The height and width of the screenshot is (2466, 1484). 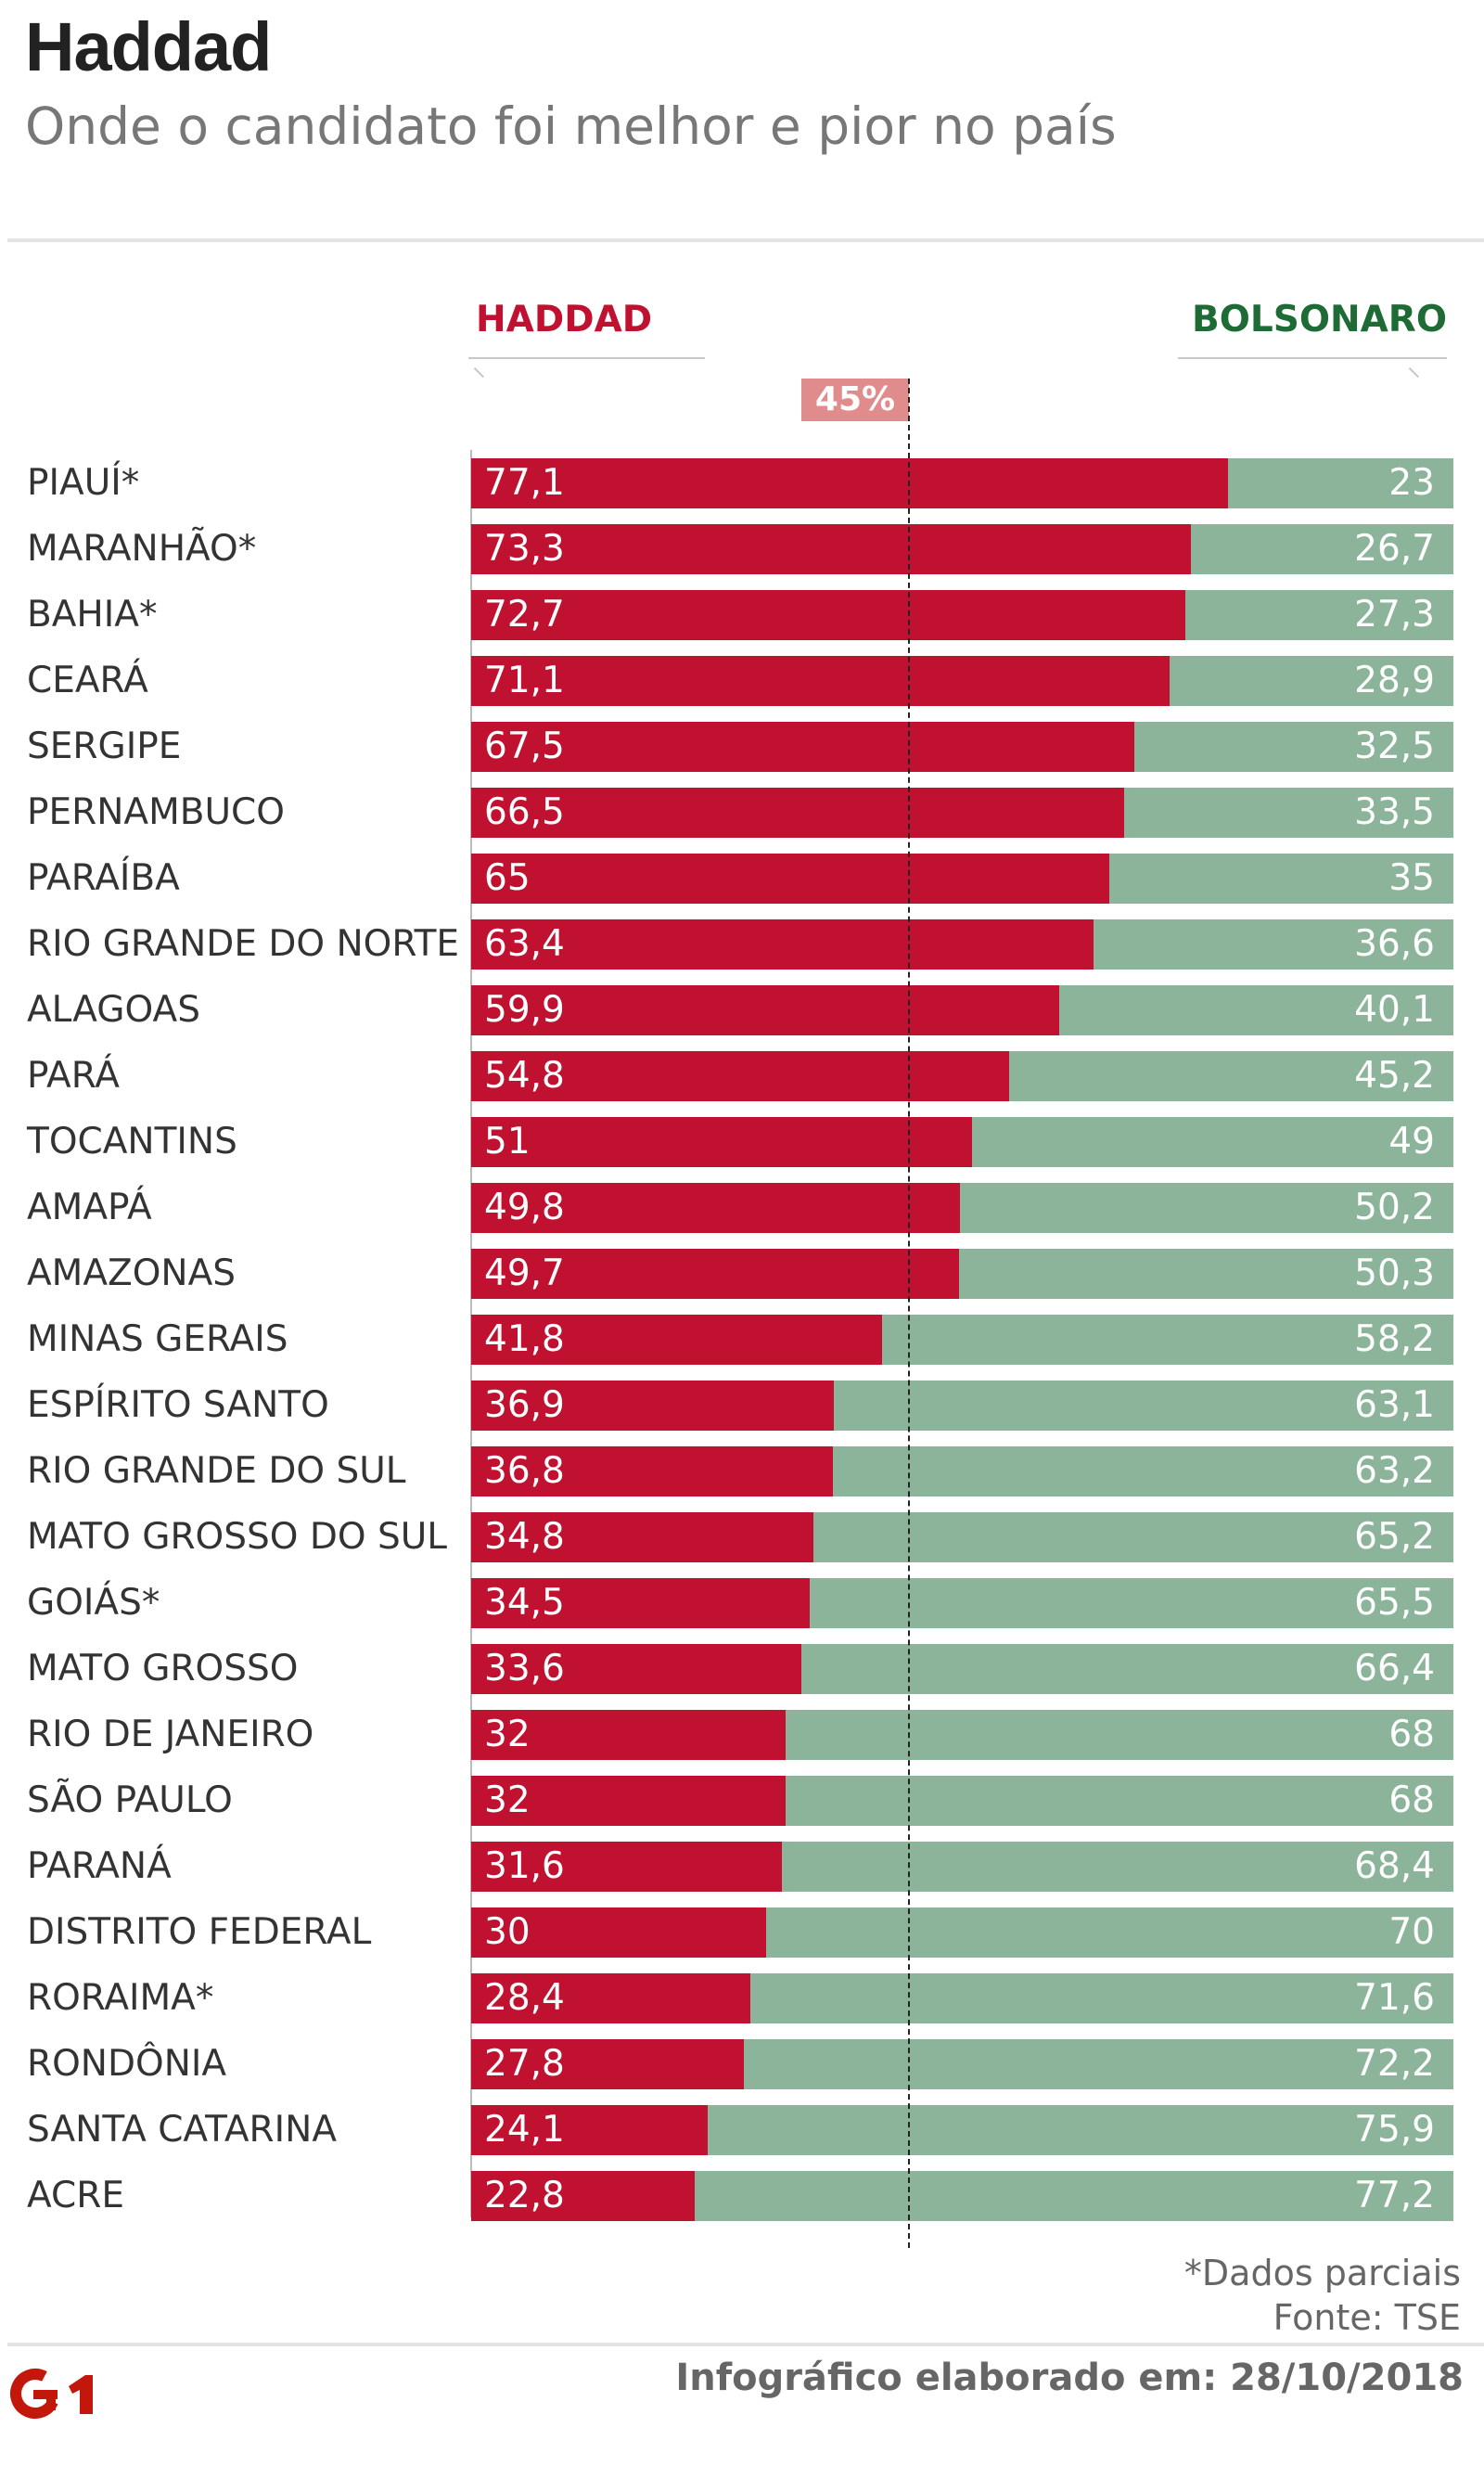 I want to click on state-label: PIAUÍ*, so click(x=83, y=483).